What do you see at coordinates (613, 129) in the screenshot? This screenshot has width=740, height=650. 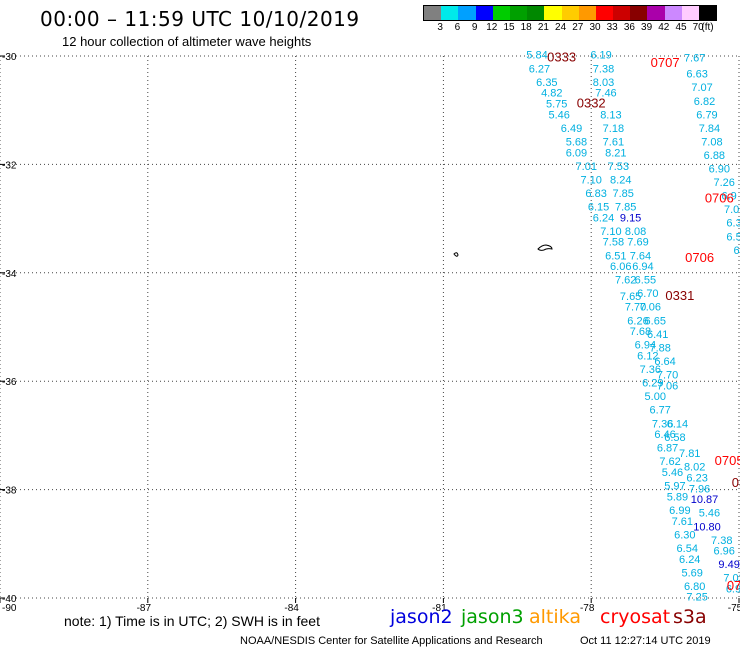 I see `swh-value: 7.18` at bounding box center [613, 129].